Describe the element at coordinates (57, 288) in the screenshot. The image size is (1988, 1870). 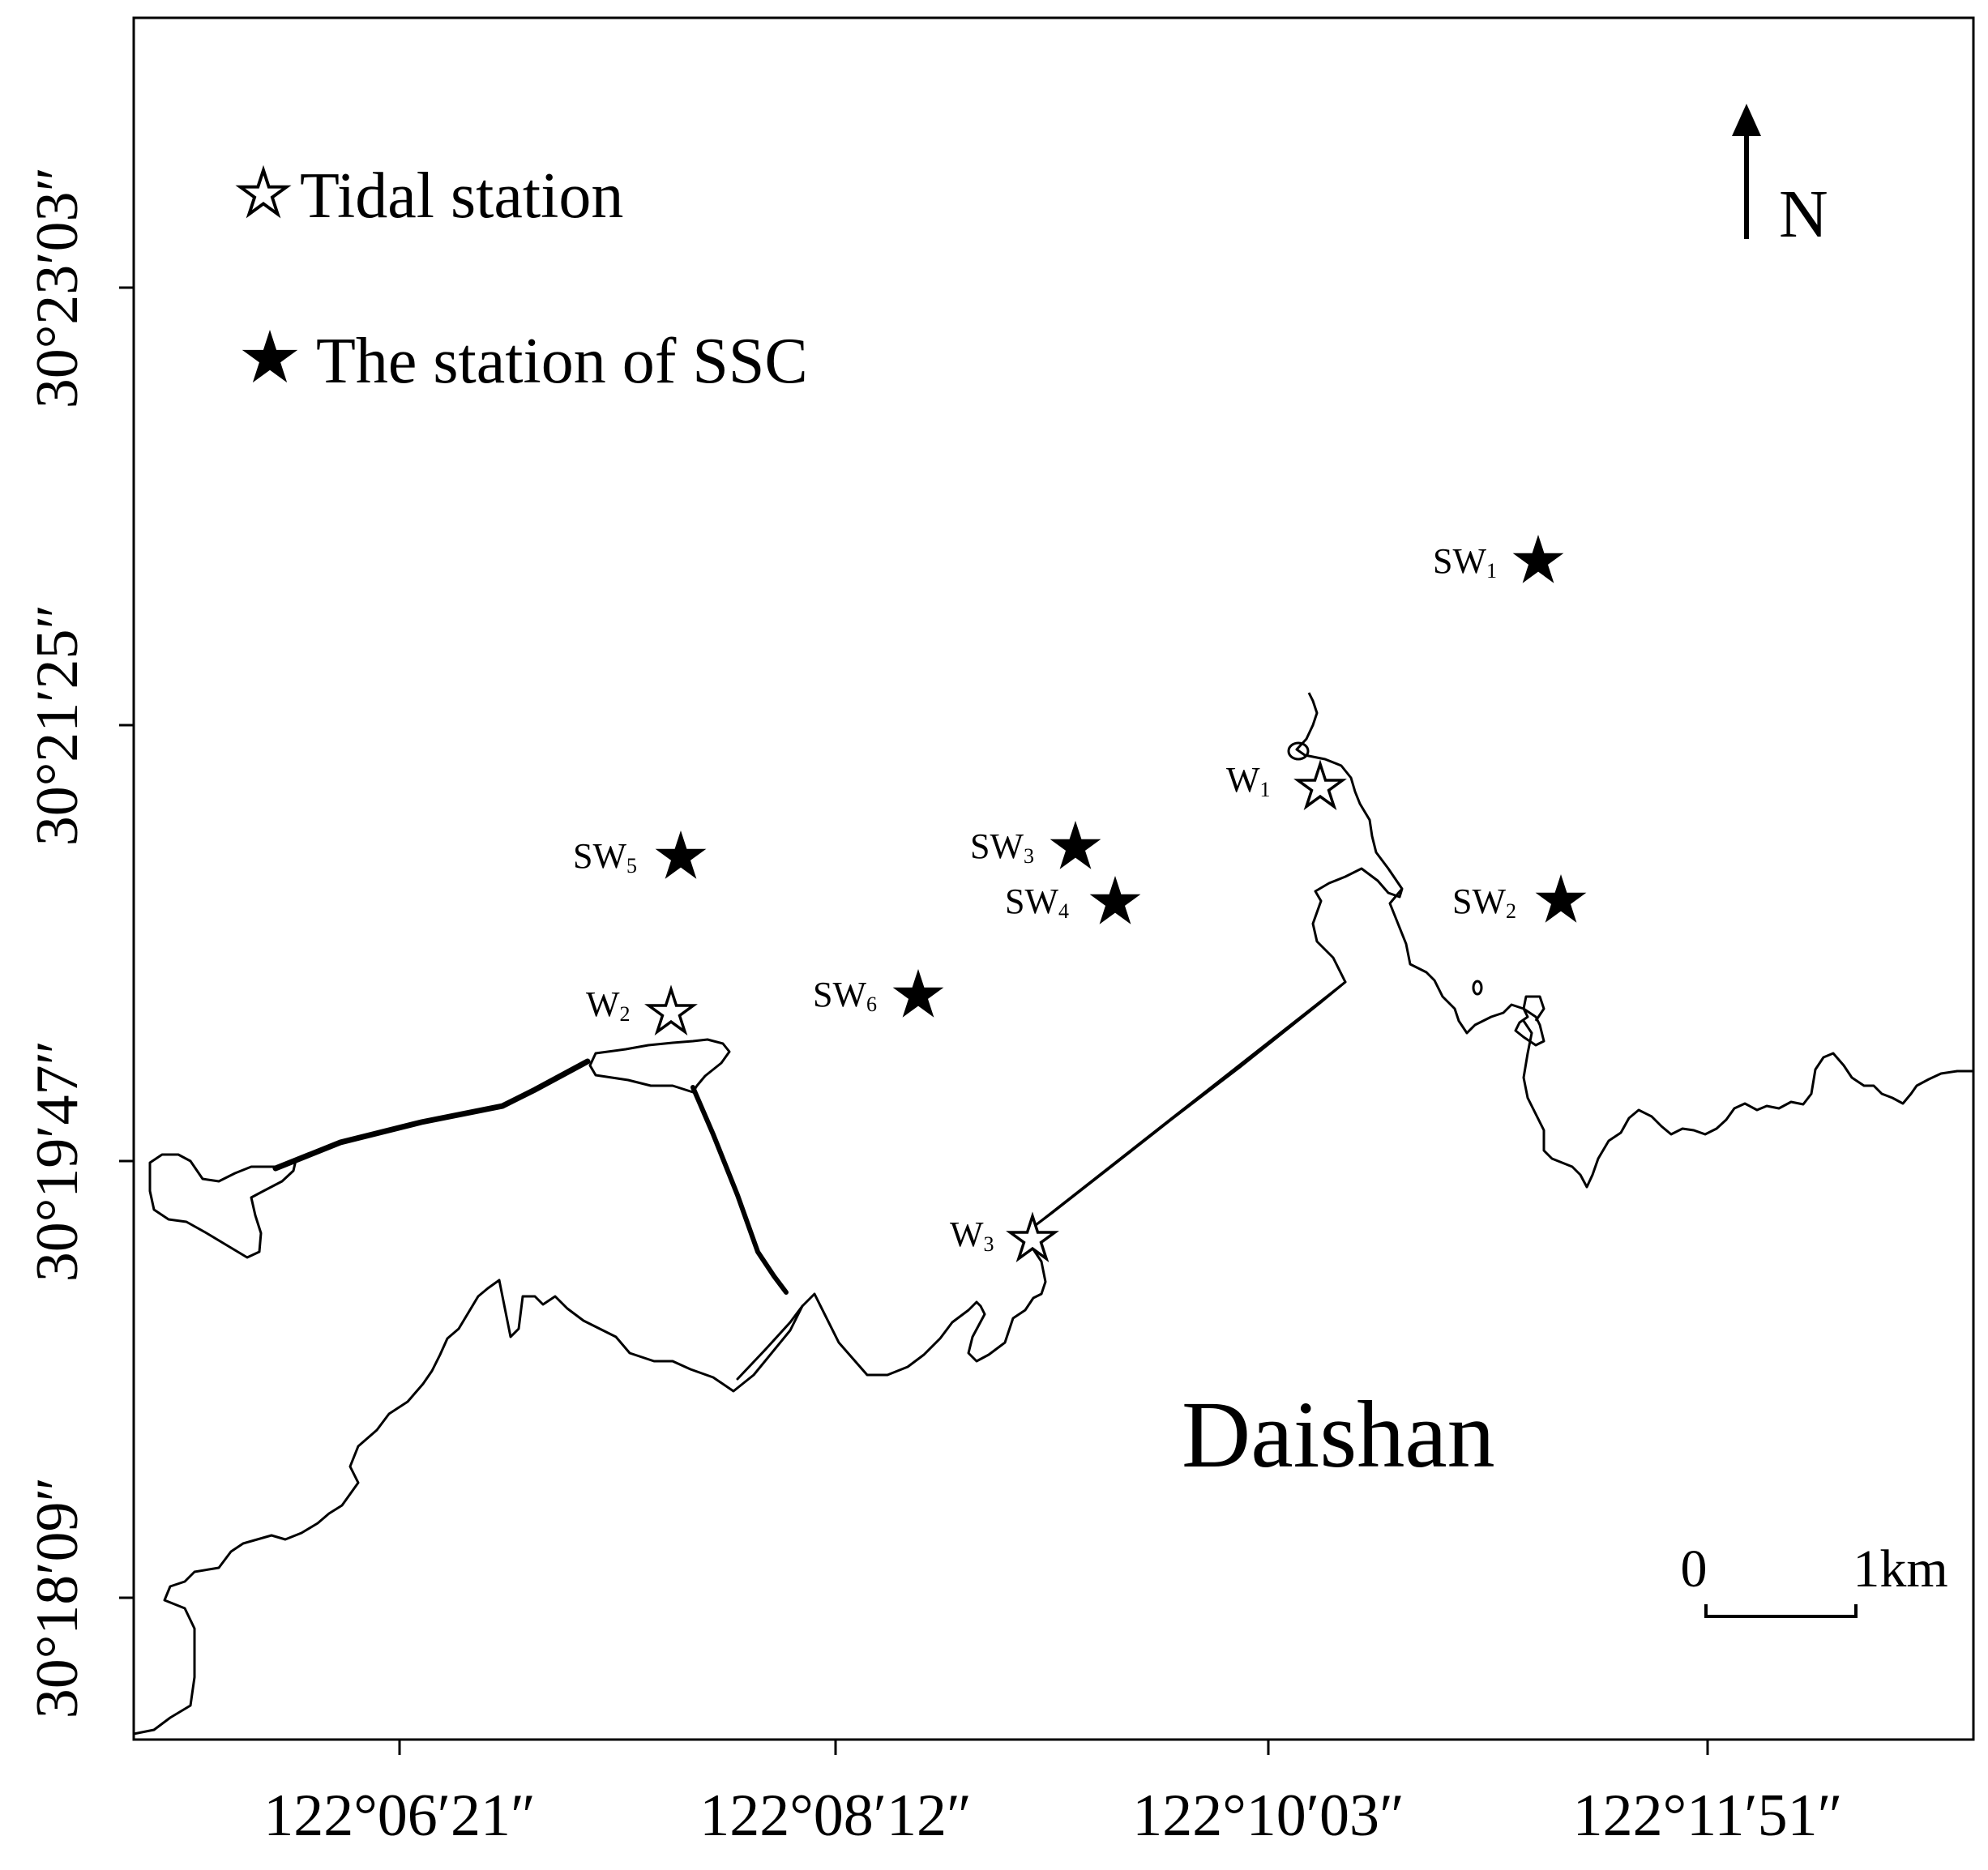
I see `lat-tick-label: 30°23′03″` at that location.